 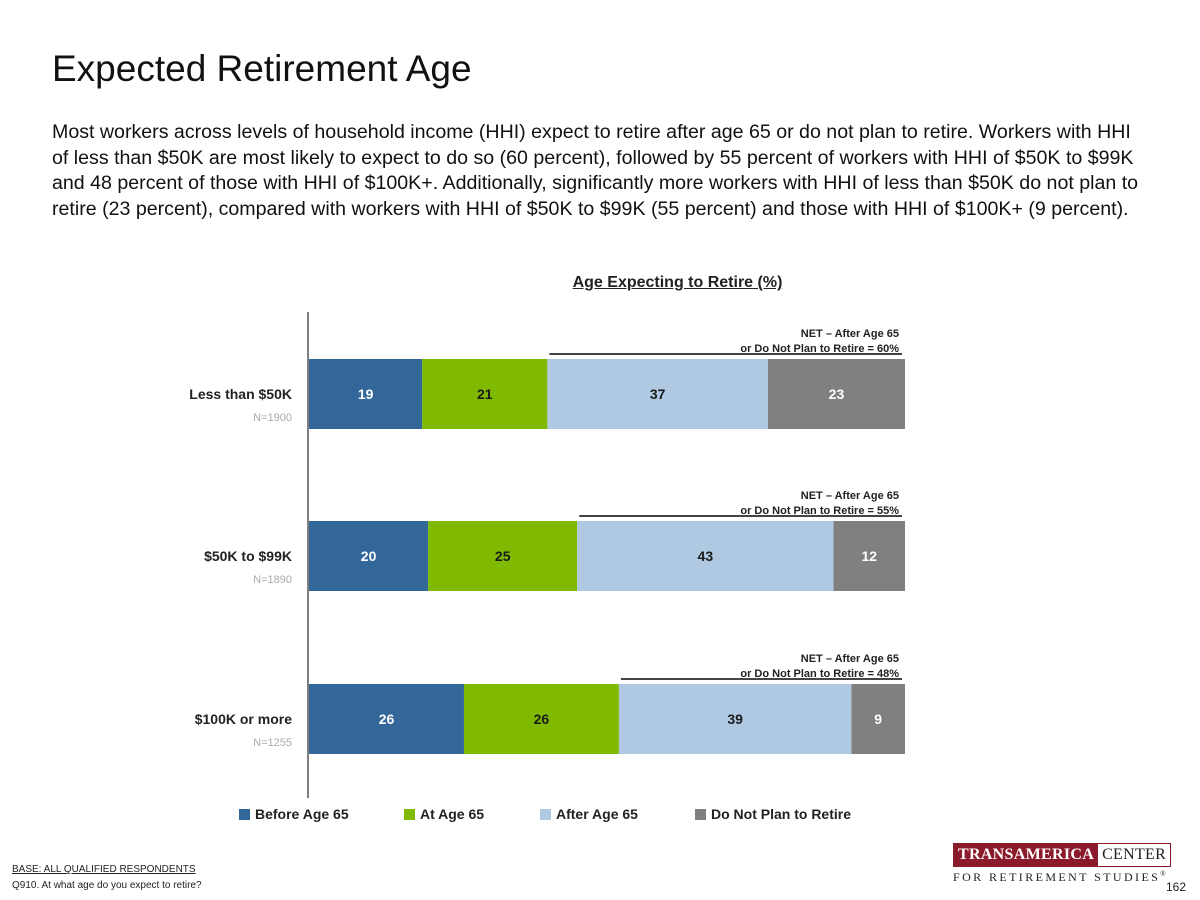 I want to click on bar-value-label: 39, so click(x=735, y=719).